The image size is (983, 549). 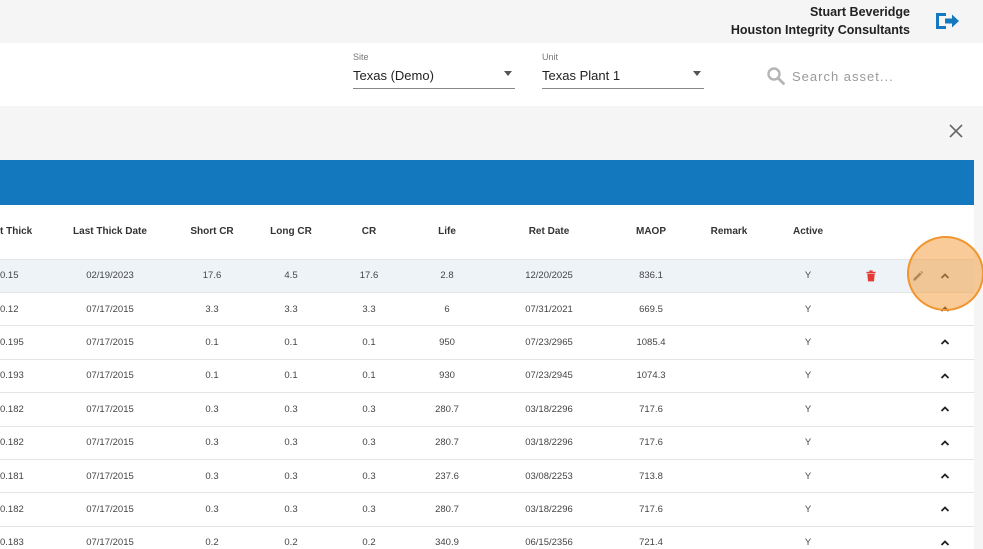 What do you see at coordinates (12, 376) in the screenshot?
I see `cell-last-thick: 0.193` at bounding box center [12, 376].